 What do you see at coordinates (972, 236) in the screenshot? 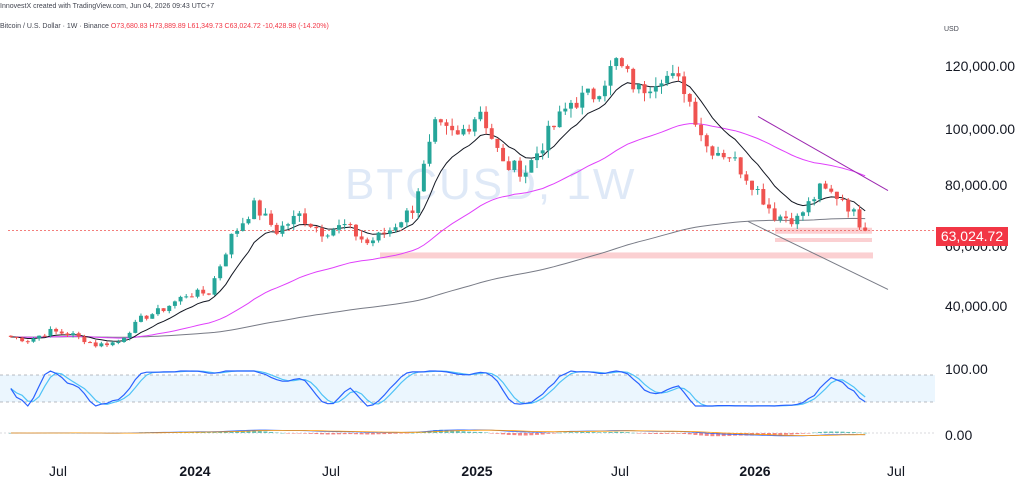
I see `last-price-tag: 63,024.72` at bounding box center [972, 236].